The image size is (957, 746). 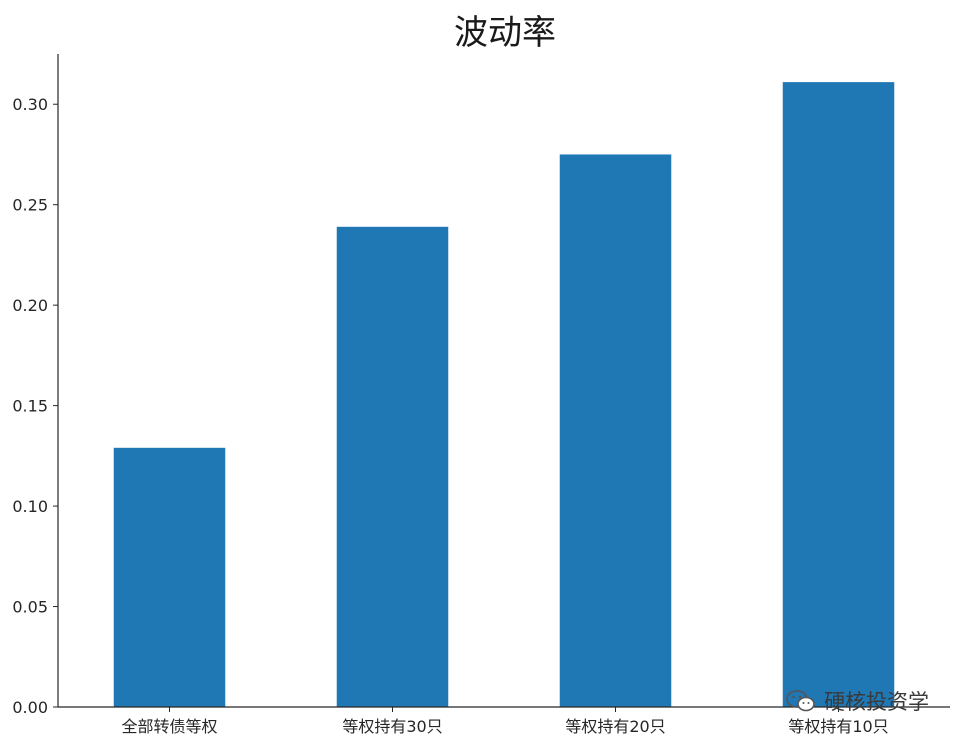 I want to click on y-tick-label: 0.10, so click(x=30, y=506).